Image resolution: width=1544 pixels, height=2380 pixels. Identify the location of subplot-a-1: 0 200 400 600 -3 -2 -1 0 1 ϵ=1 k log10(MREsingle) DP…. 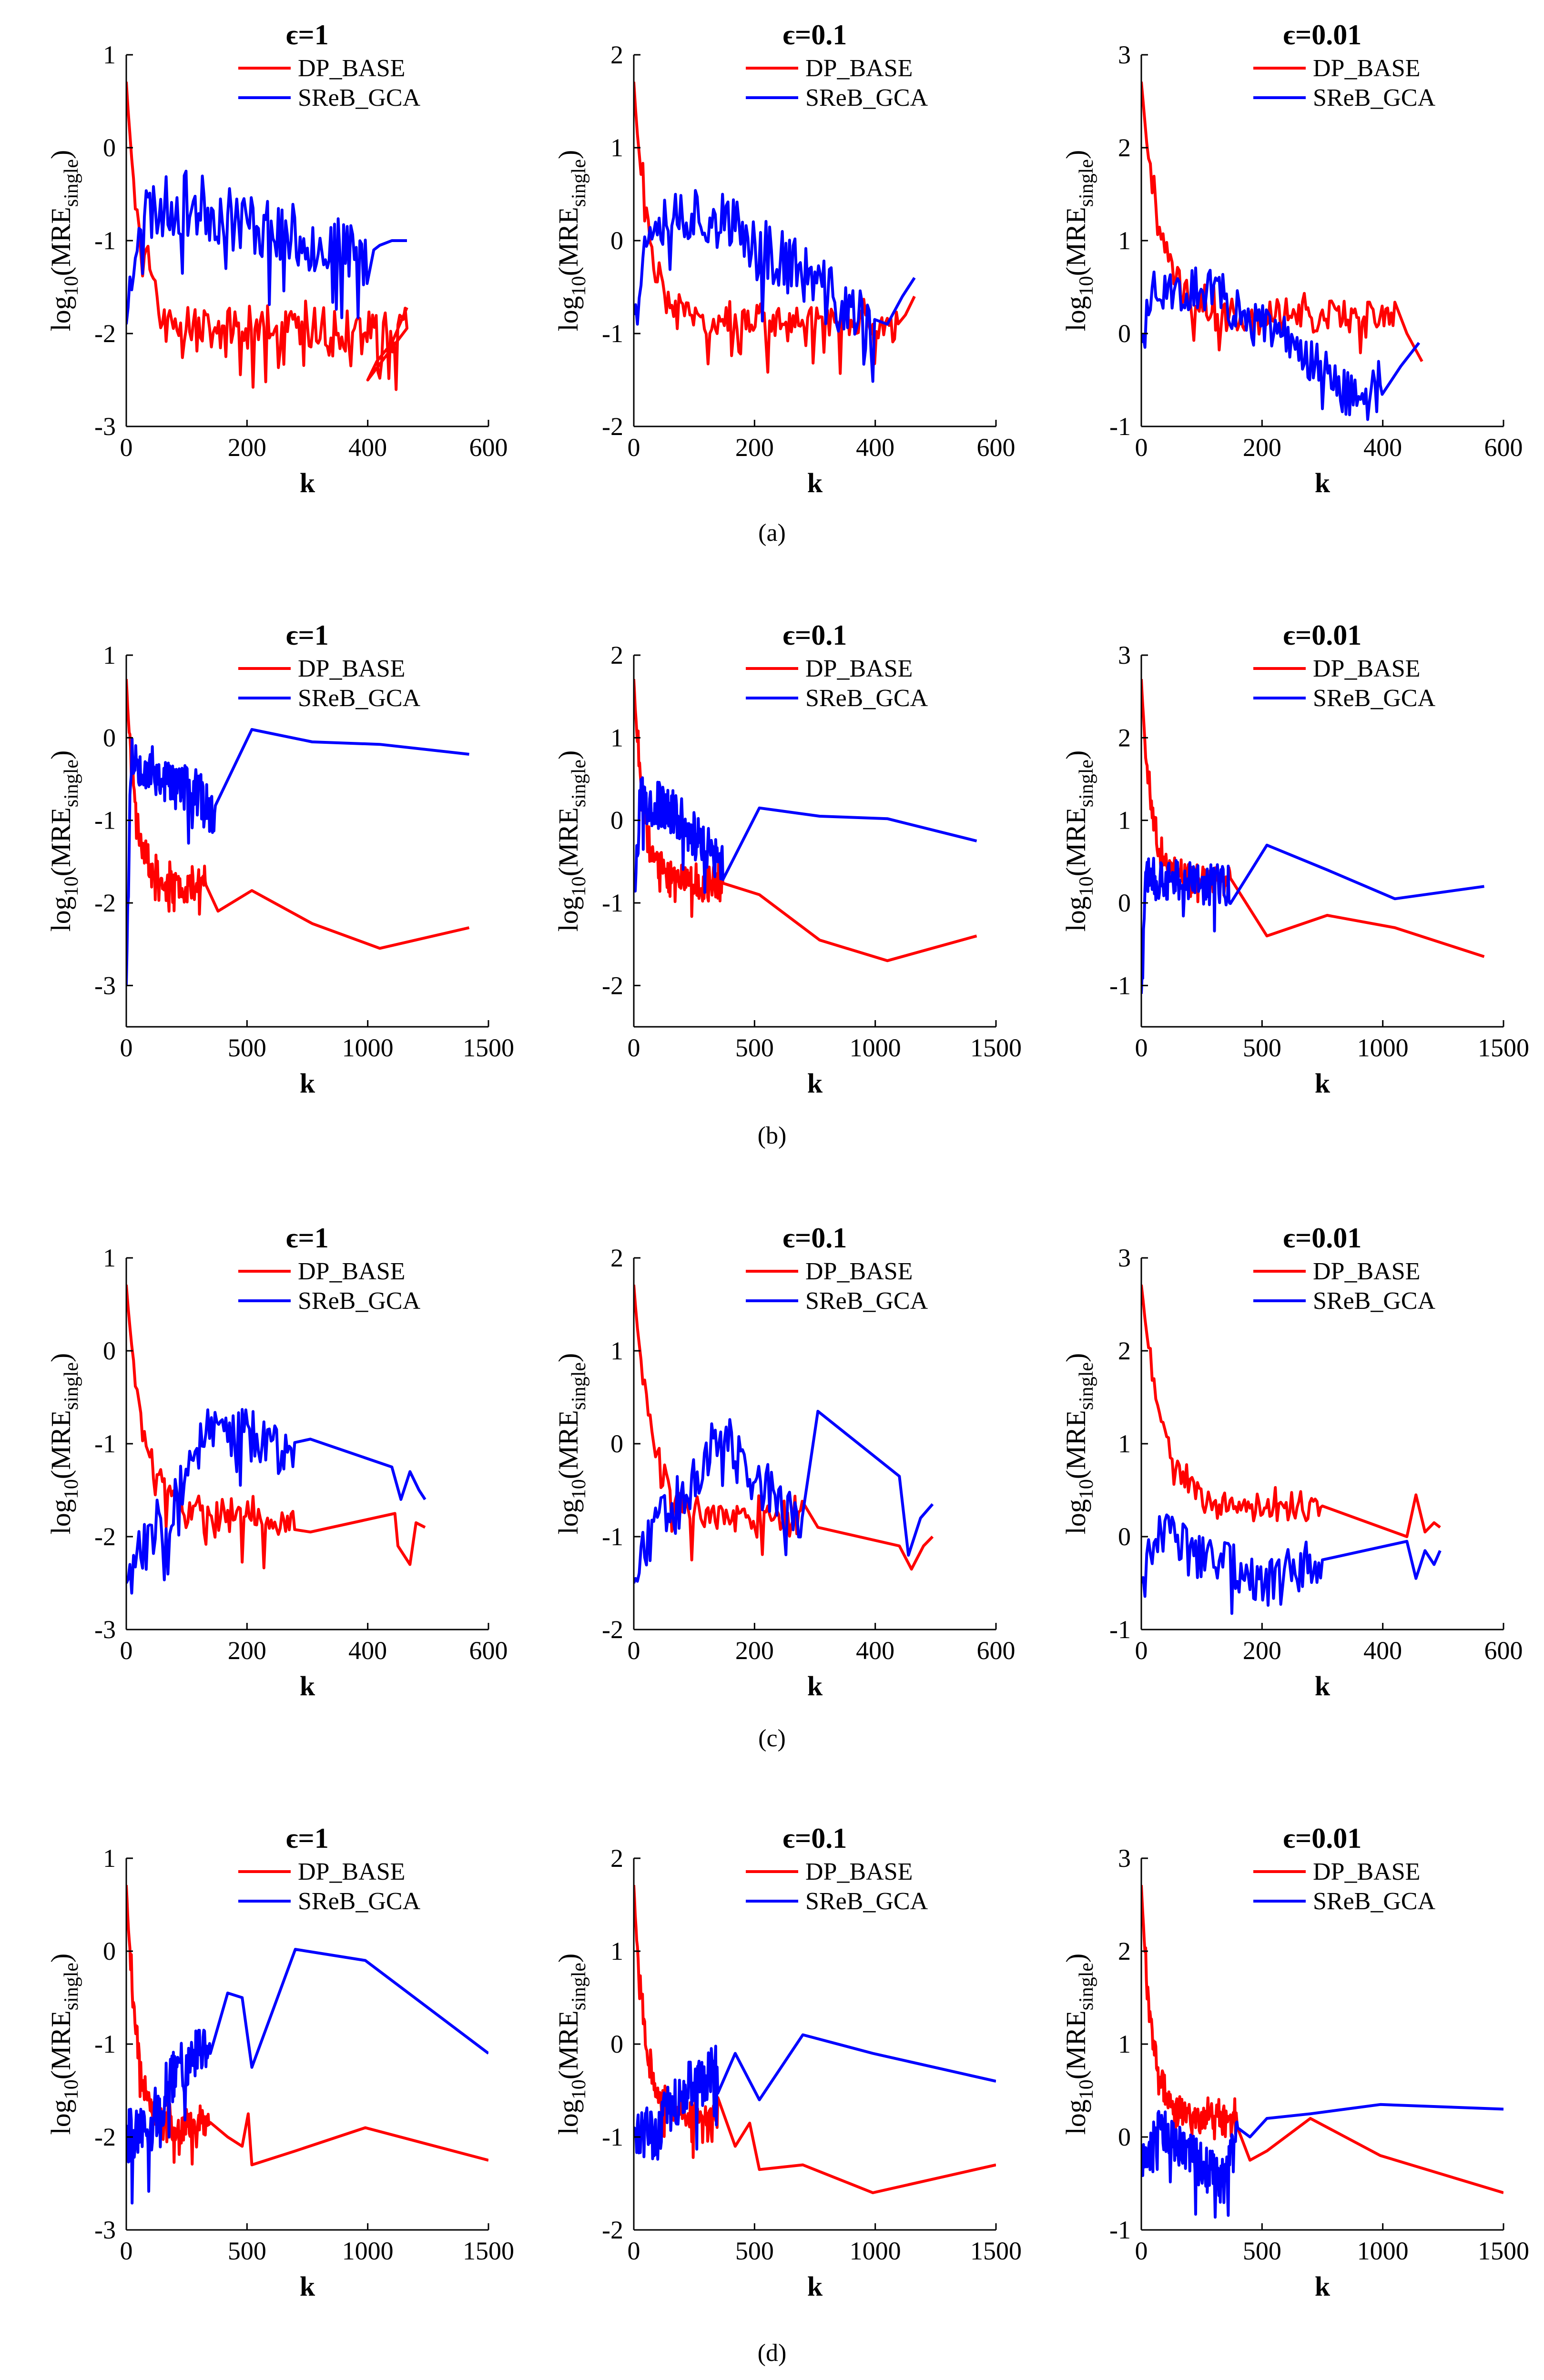
(276, 258).